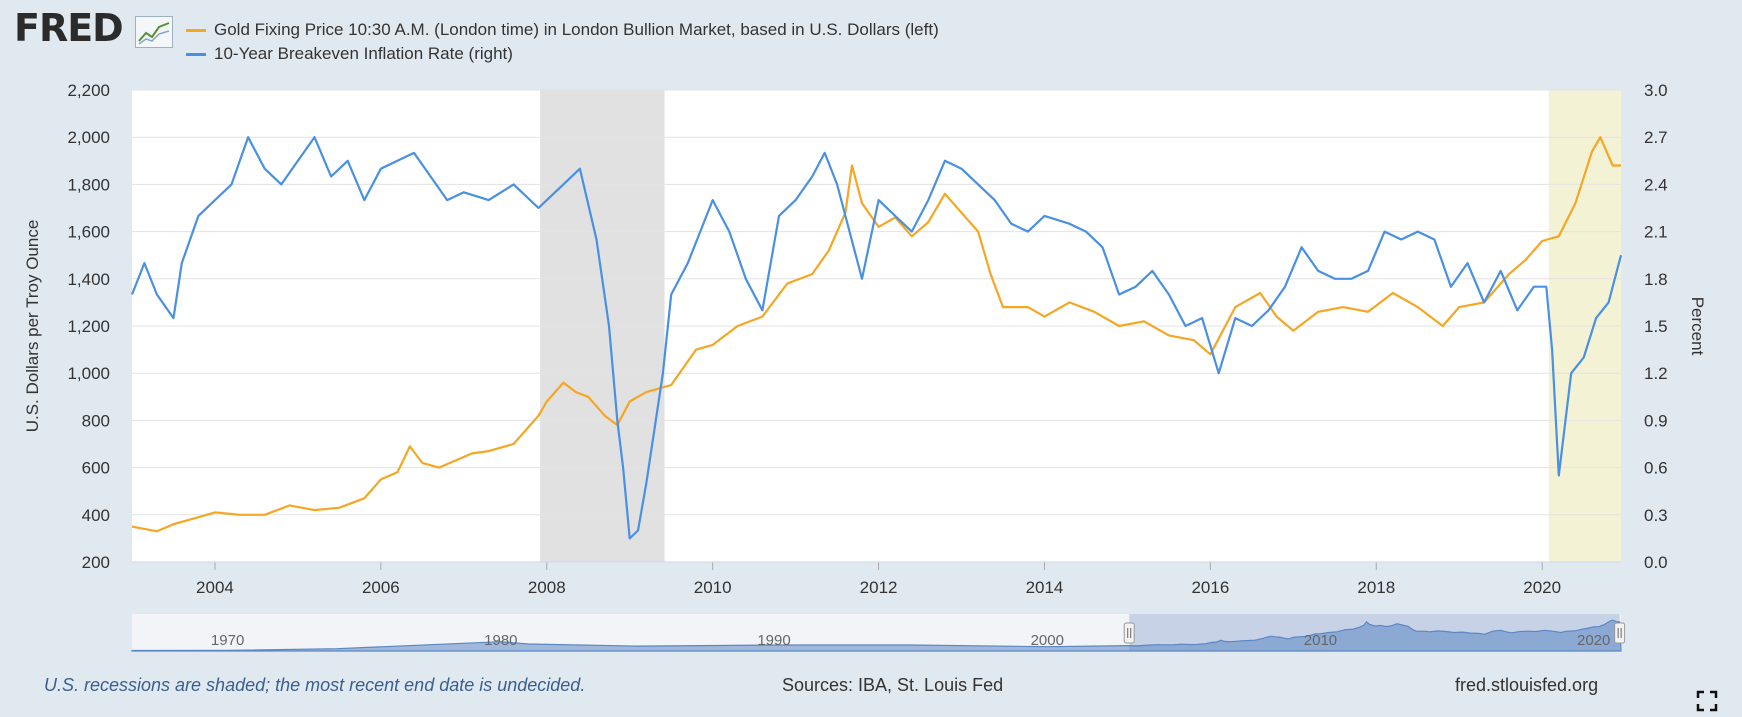 This screenshot has width=1742, height=717. What do you see at coordinates (1210, 587) in the screenshot?
I see `x-tick-label: 2016` at bounding box center [1210, 587].